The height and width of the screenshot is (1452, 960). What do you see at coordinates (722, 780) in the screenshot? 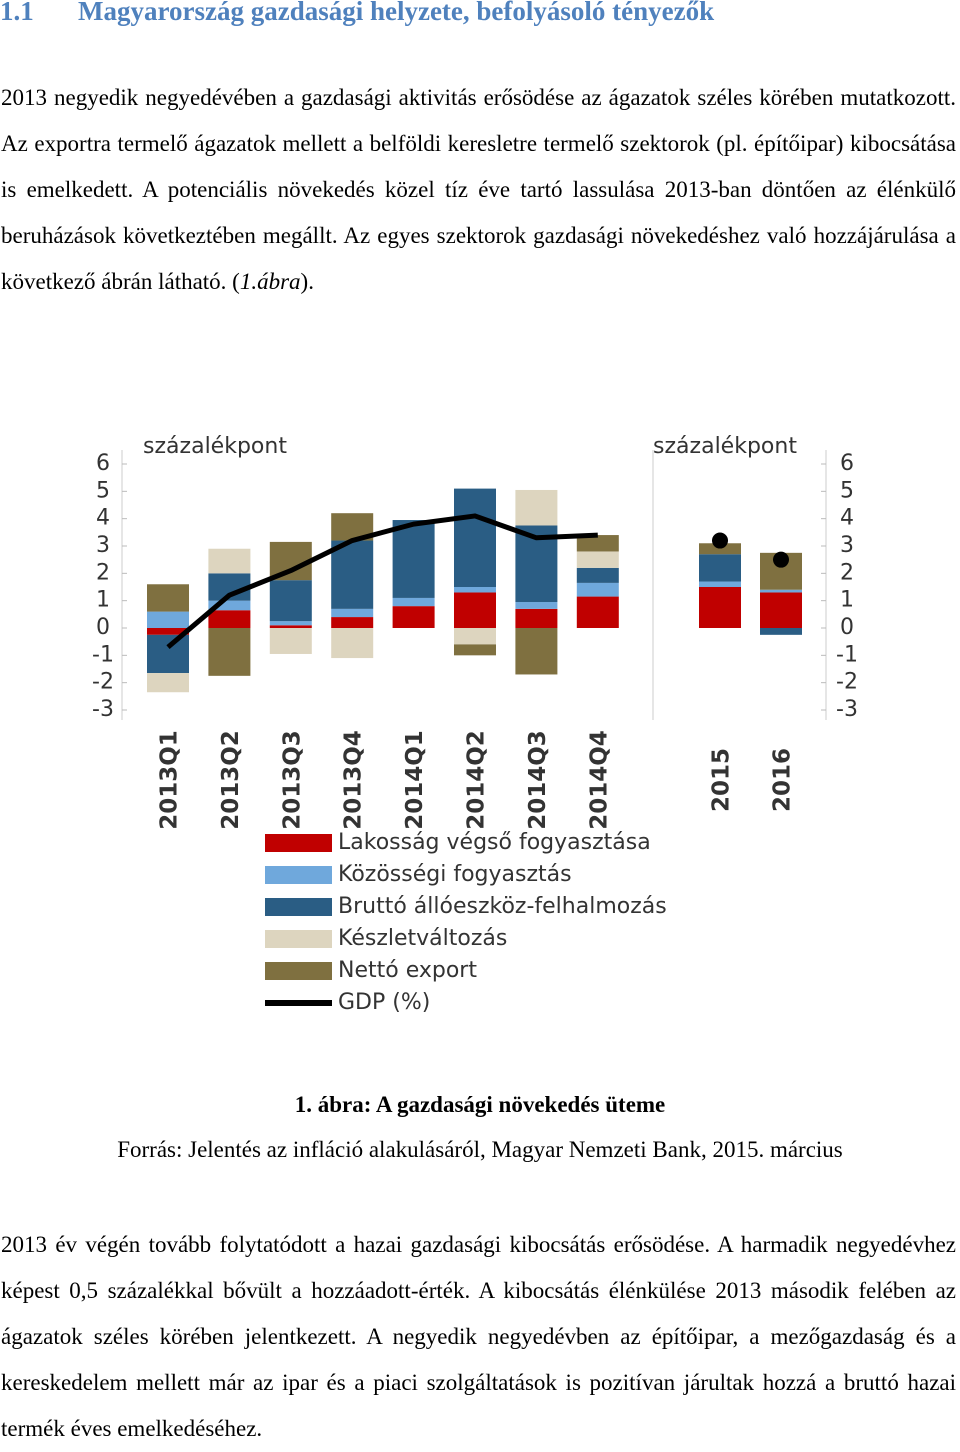
I see `x-tick-label: 2015` at bounding box center [722, 780].